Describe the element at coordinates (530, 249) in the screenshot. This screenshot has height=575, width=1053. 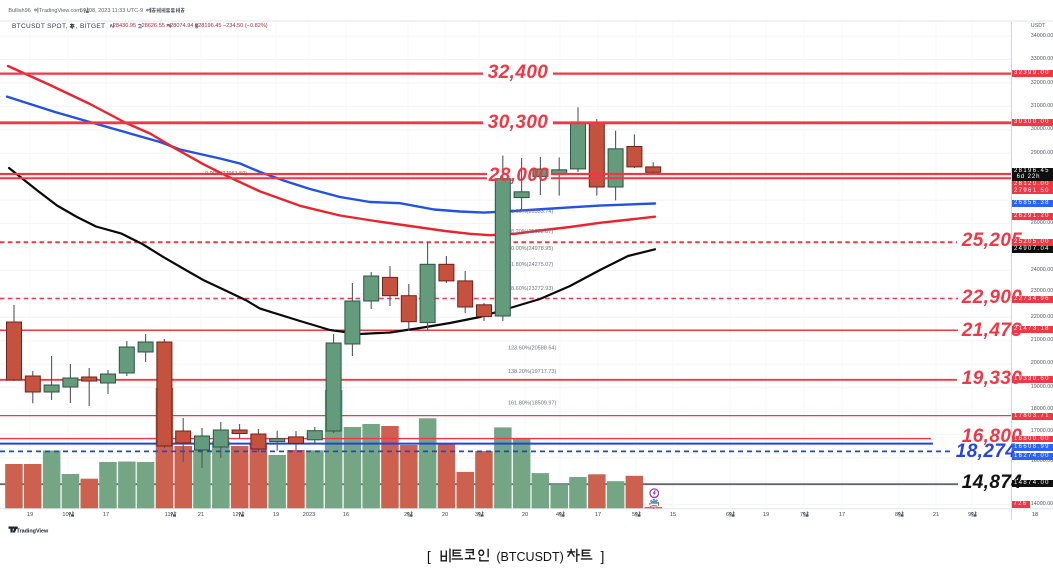
I see `svg-text: 50.00%(24978.95)` at that location.